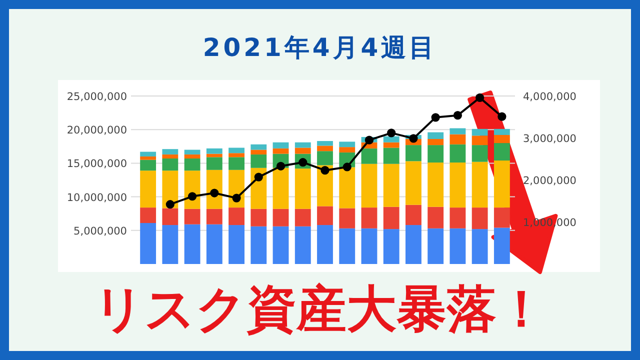  Describe the element at coordinates (320, 47) in the screenshot. I see `chart-title: 2021年4月4週目` at that location.